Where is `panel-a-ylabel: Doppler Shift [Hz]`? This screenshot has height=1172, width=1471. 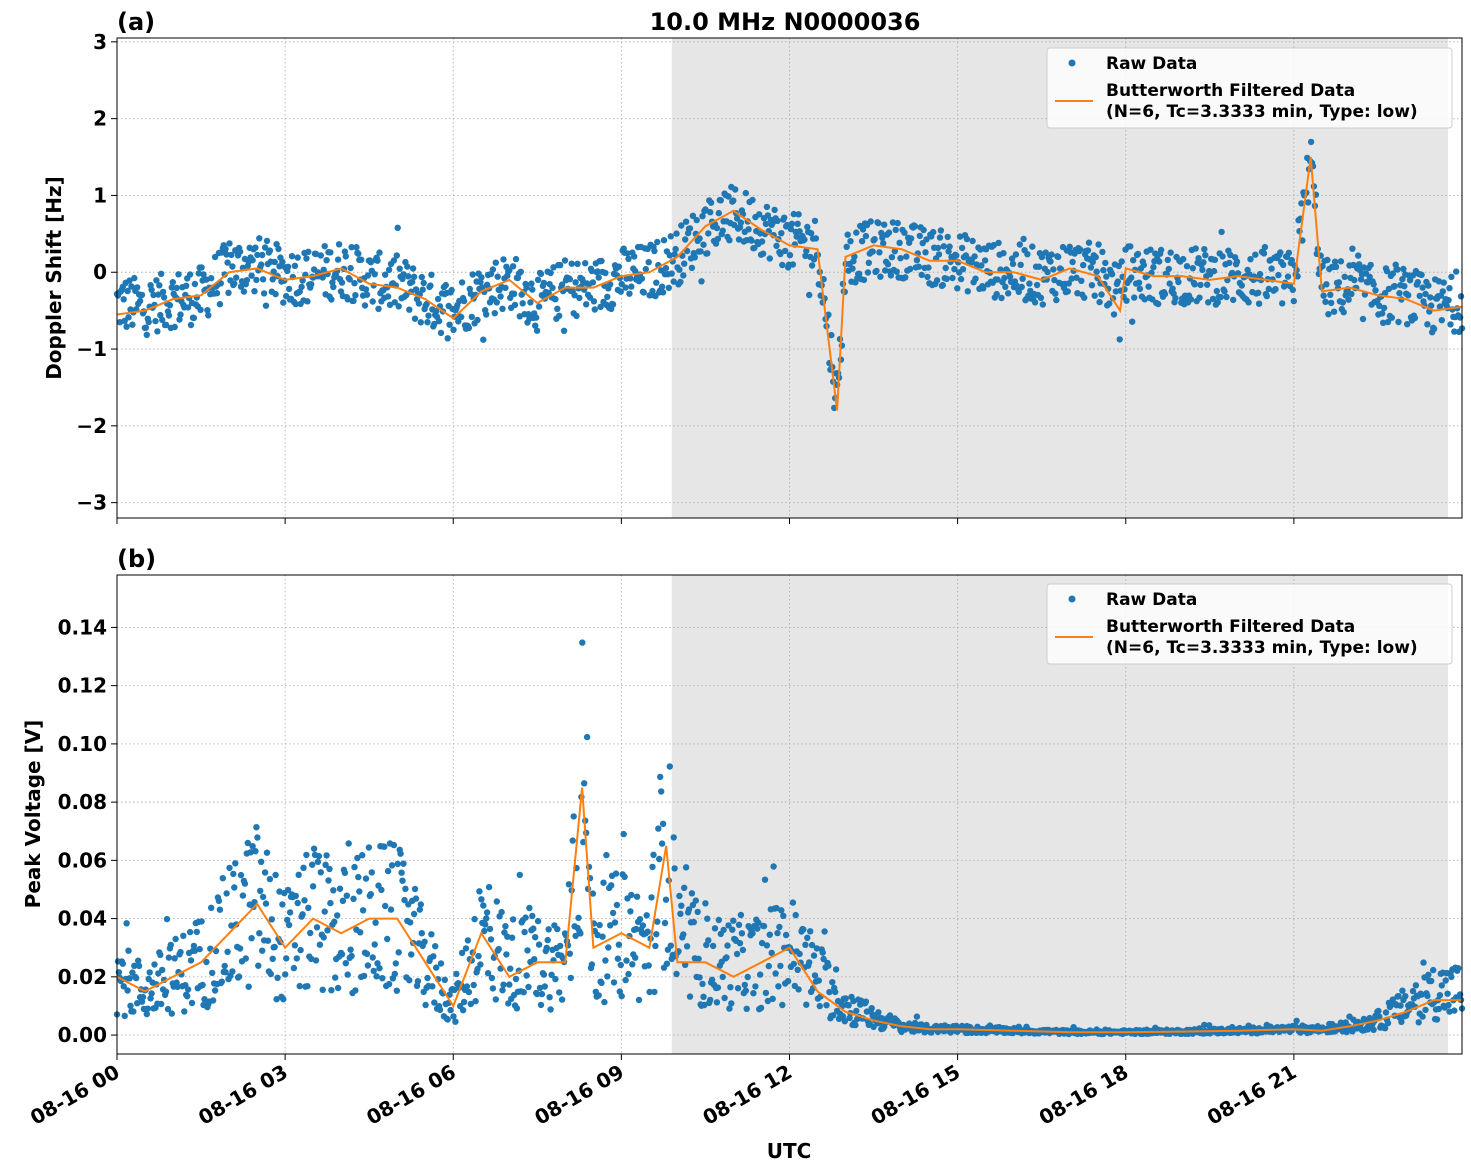
panel-a-ylabel: Doppler Shift [Hz] is located at coordinates (54, 278).